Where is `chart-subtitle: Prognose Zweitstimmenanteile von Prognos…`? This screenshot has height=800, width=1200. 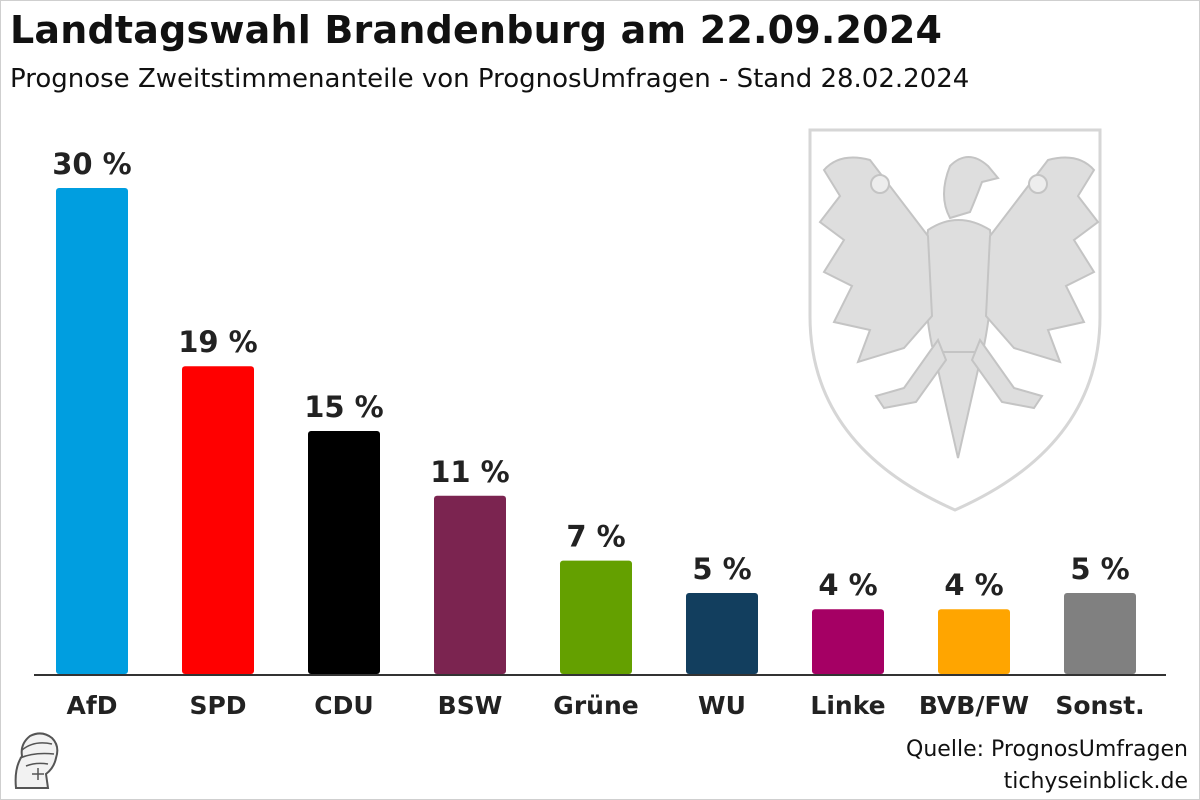
chart-subtitle: Prognose Zweitstimmenanteile von Prognos… is located at coordinates (490, 79).